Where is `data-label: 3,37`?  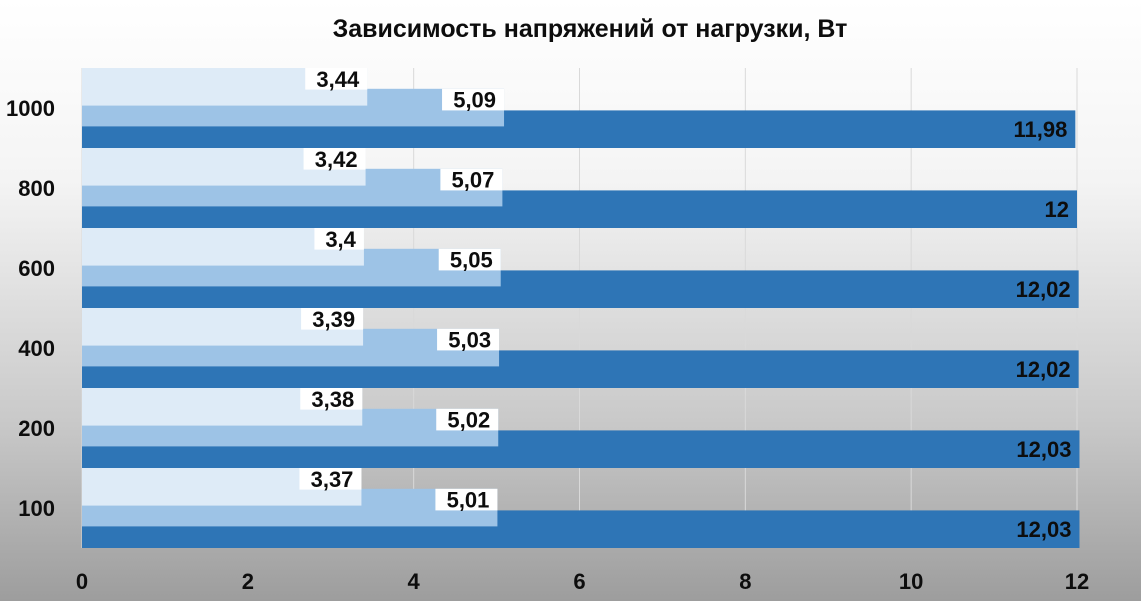 data-label: 3,37 is located at coordinates (332, 479).